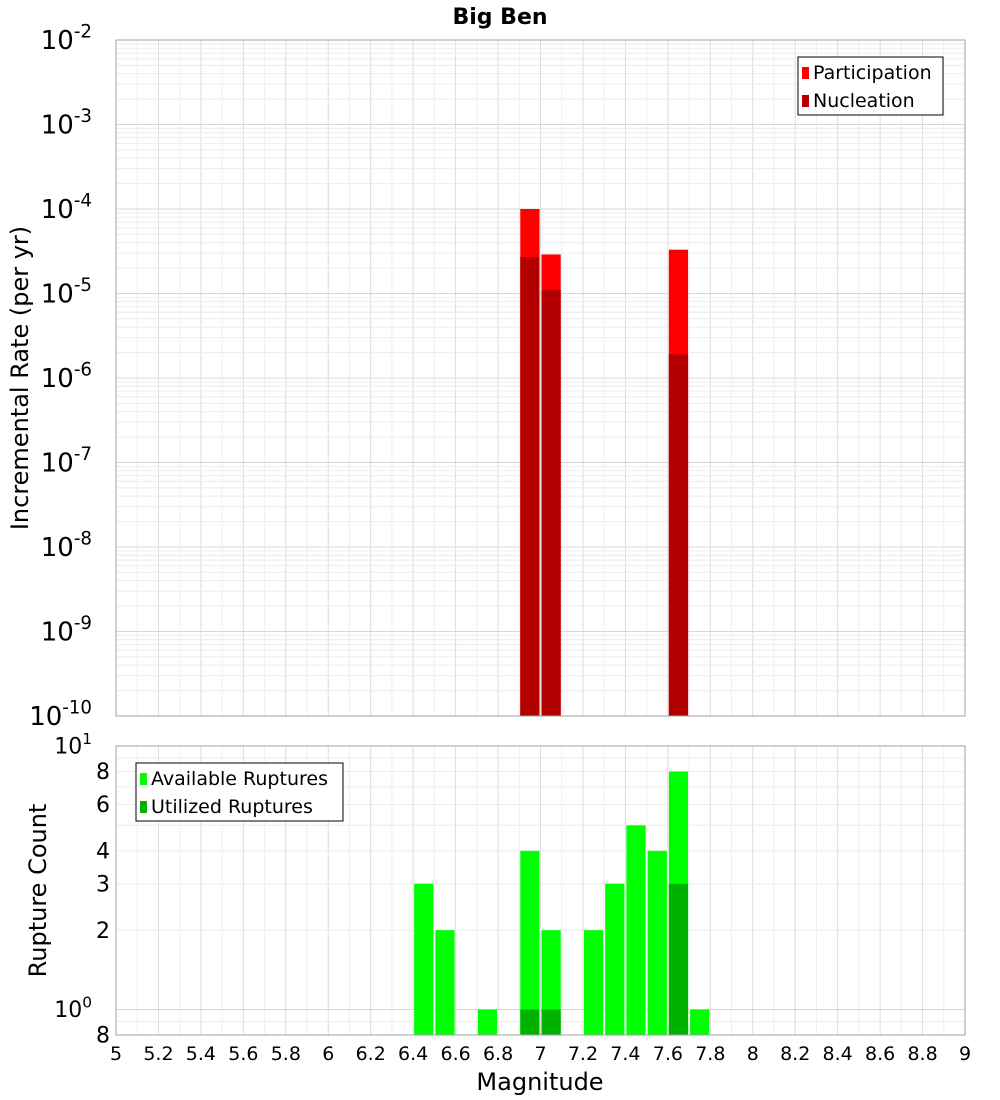  What do you see at coordinates (864, 101) in the screenshot?
I see `legend-entry: Nucleation` at bounding box center [864, 101].